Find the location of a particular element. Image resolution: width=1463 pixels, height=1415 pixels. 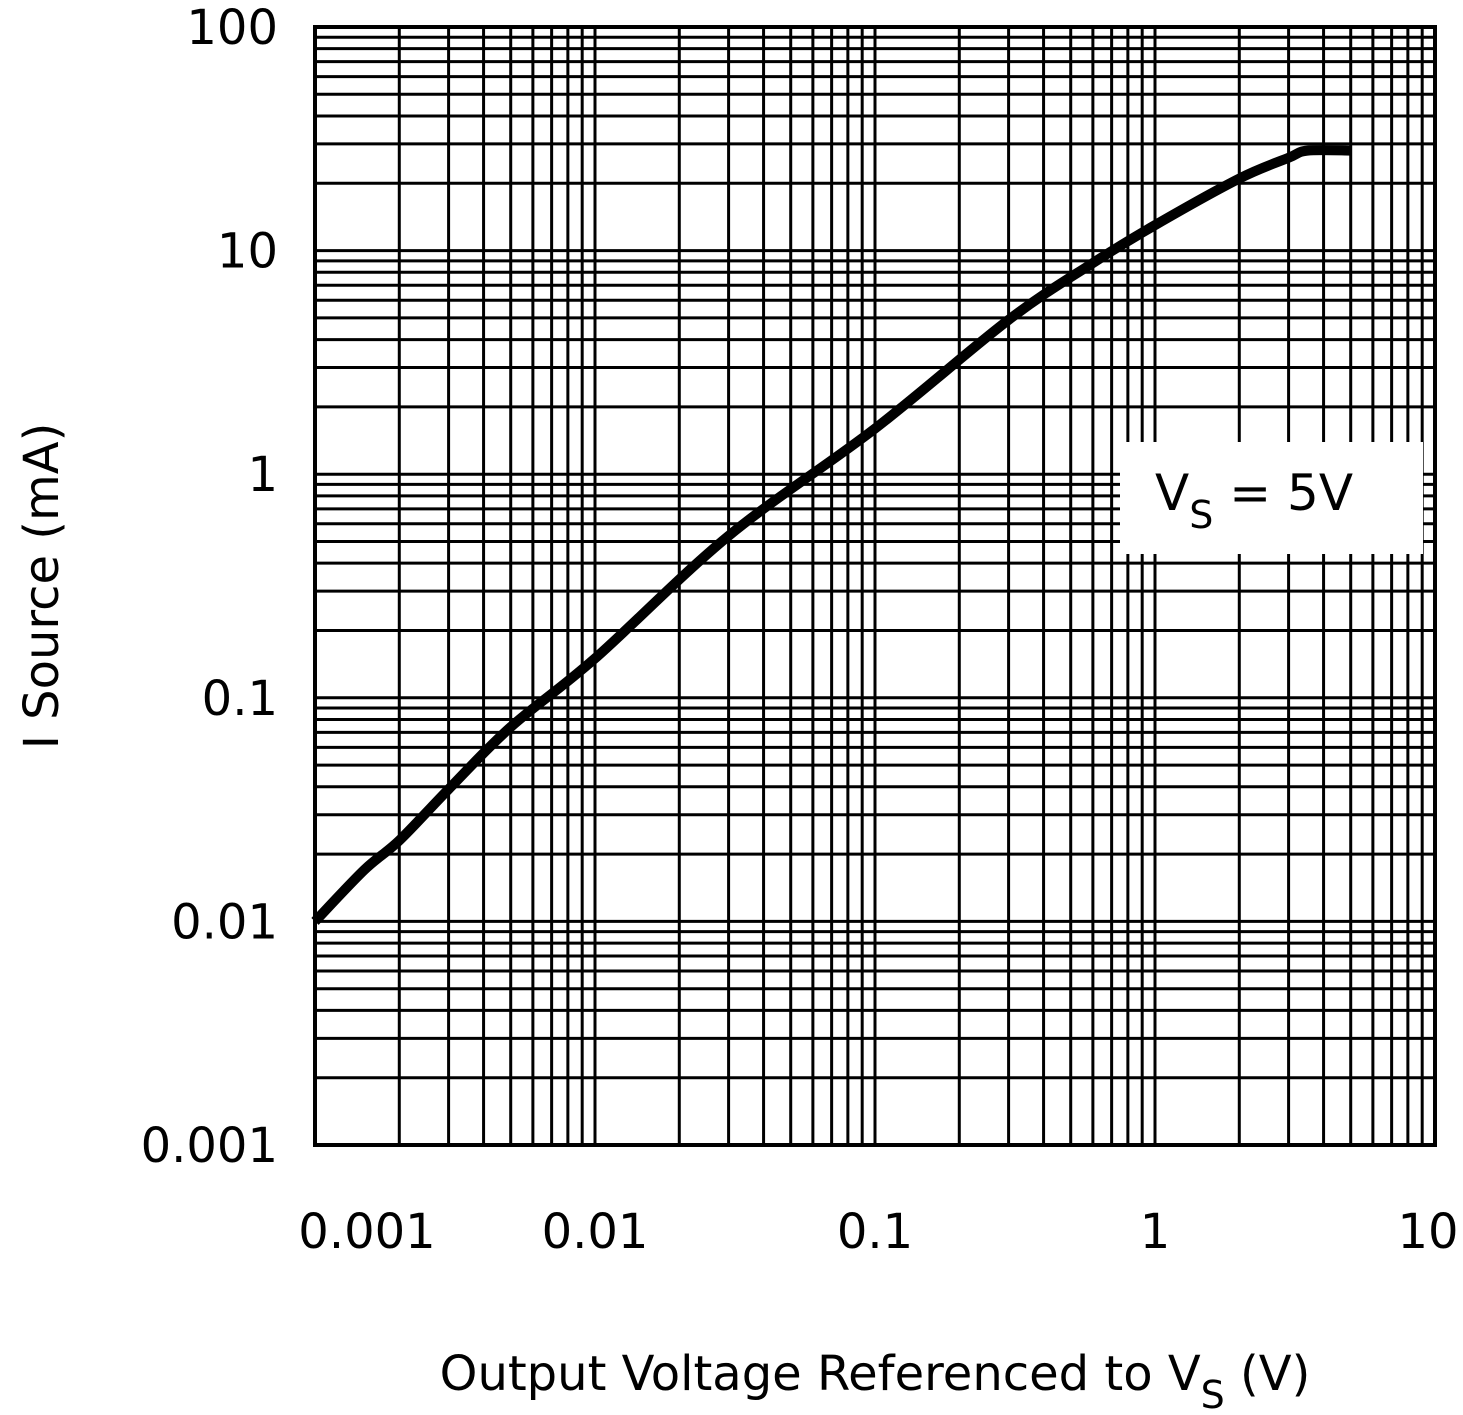

x-tick-labels: 0.001 0.01 0.1 1 10 is located at coordinates (878, 1232).